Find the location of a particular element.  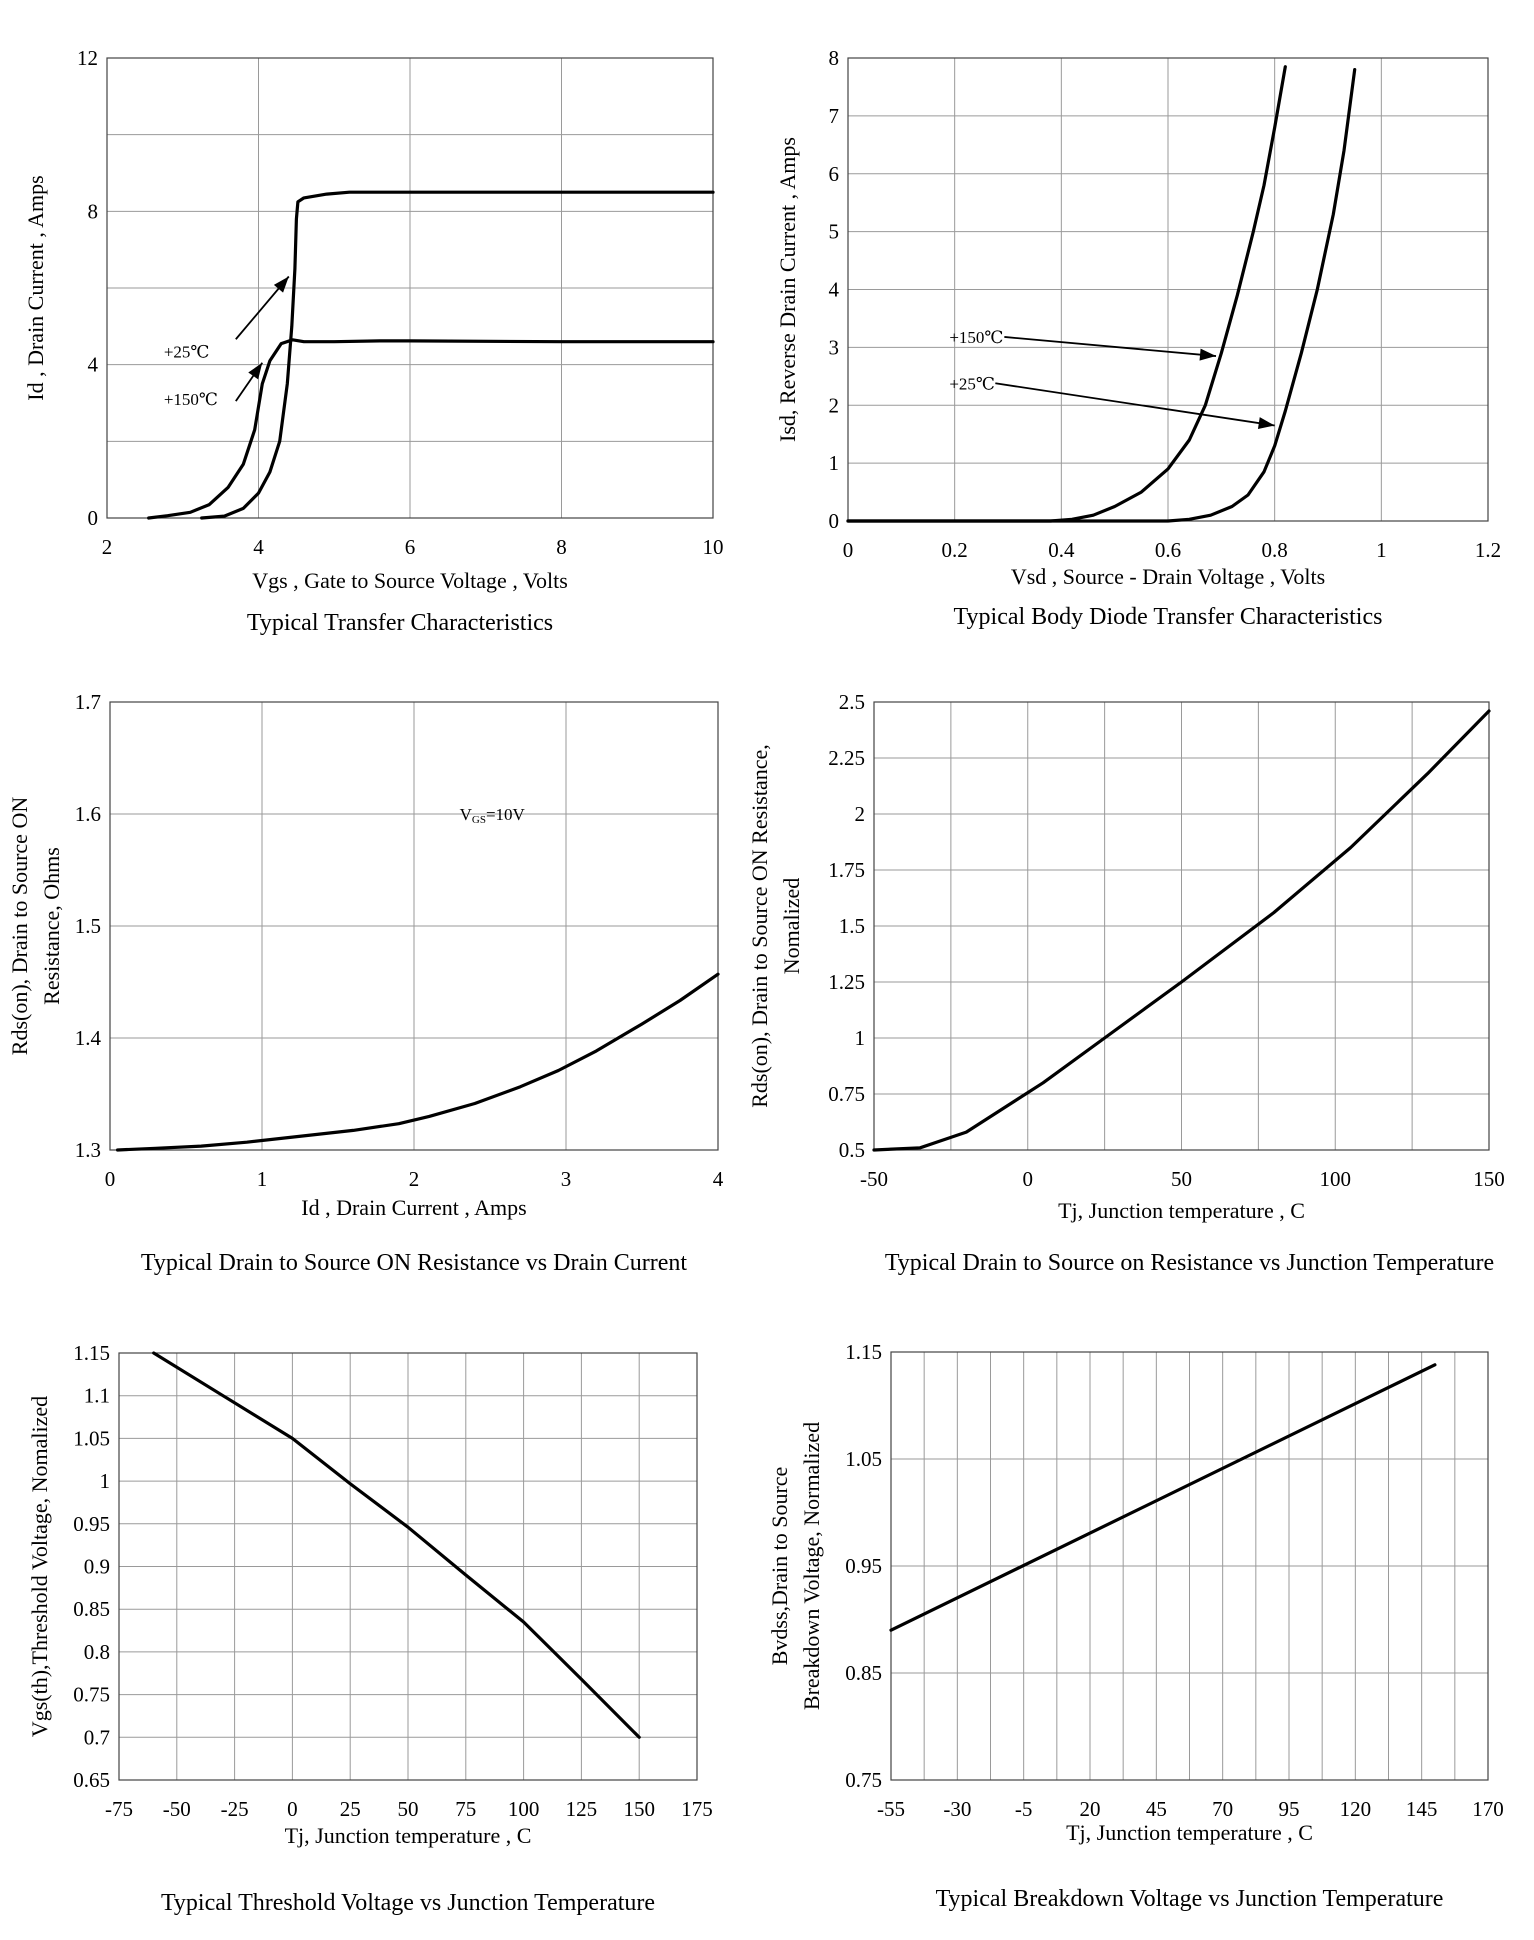

x-tick-label: 125 is located at coordinates (582, 1809).